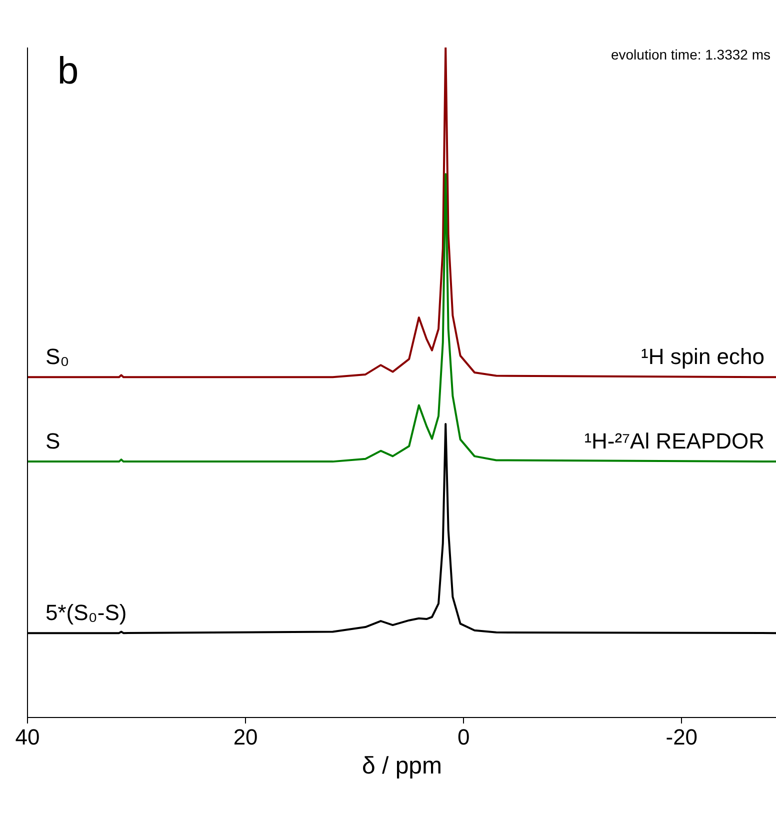  What do you see at coordinates (58, 357) in the screenshot?
I see `series-label: S₀` at bounding box center [58, 357].